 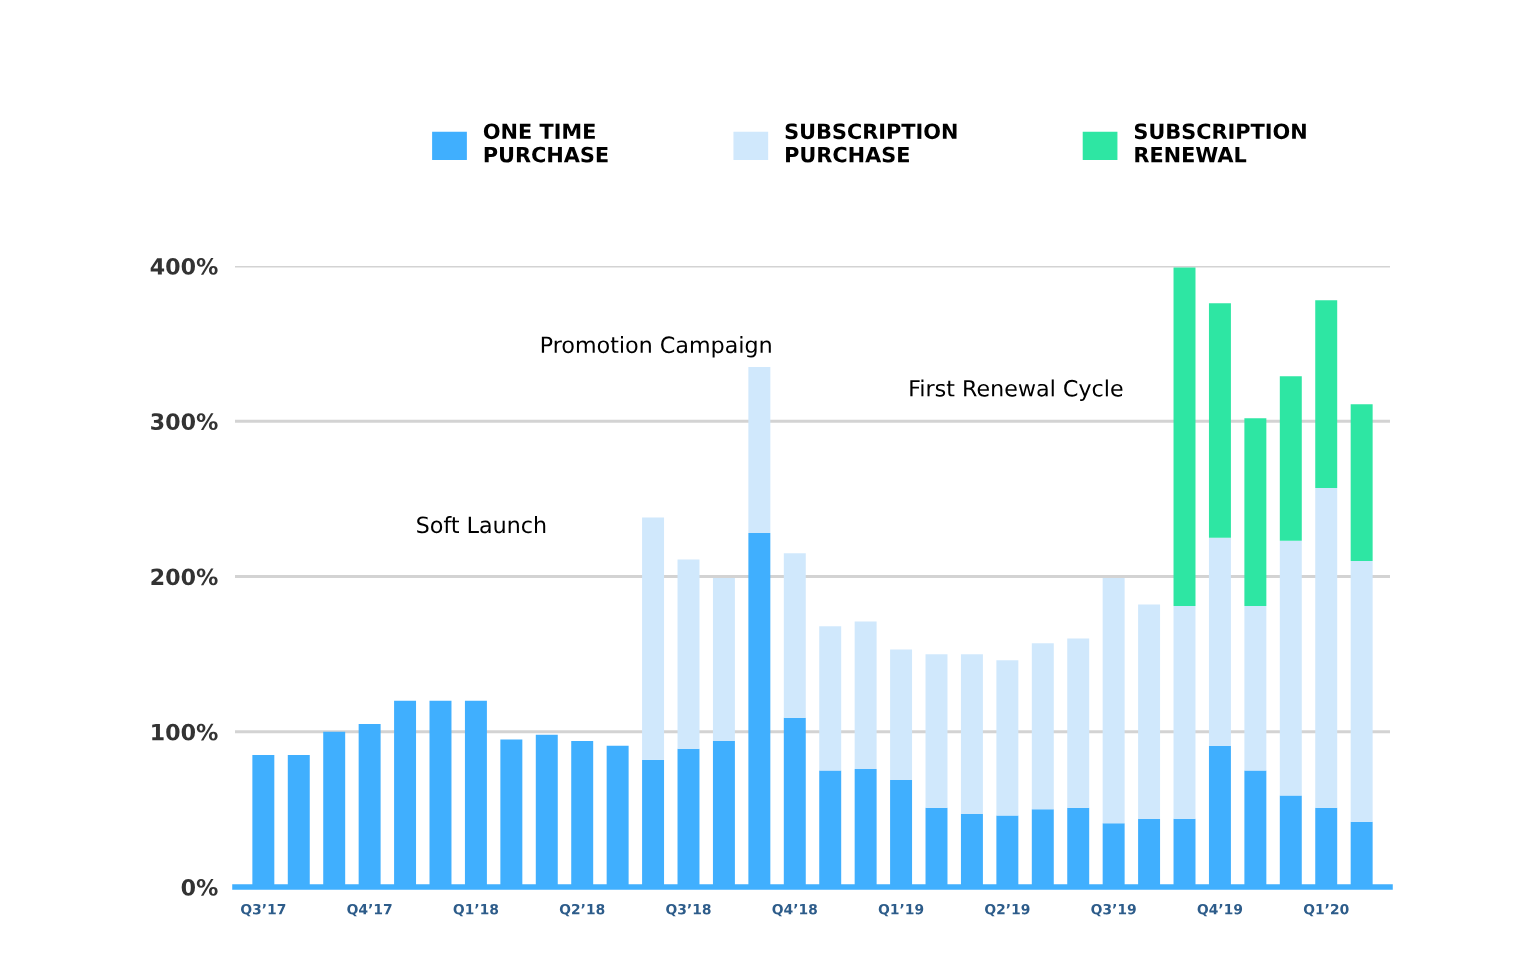 I want to click on x-tick-label: Q4’19, so click(x=1220, y=910).